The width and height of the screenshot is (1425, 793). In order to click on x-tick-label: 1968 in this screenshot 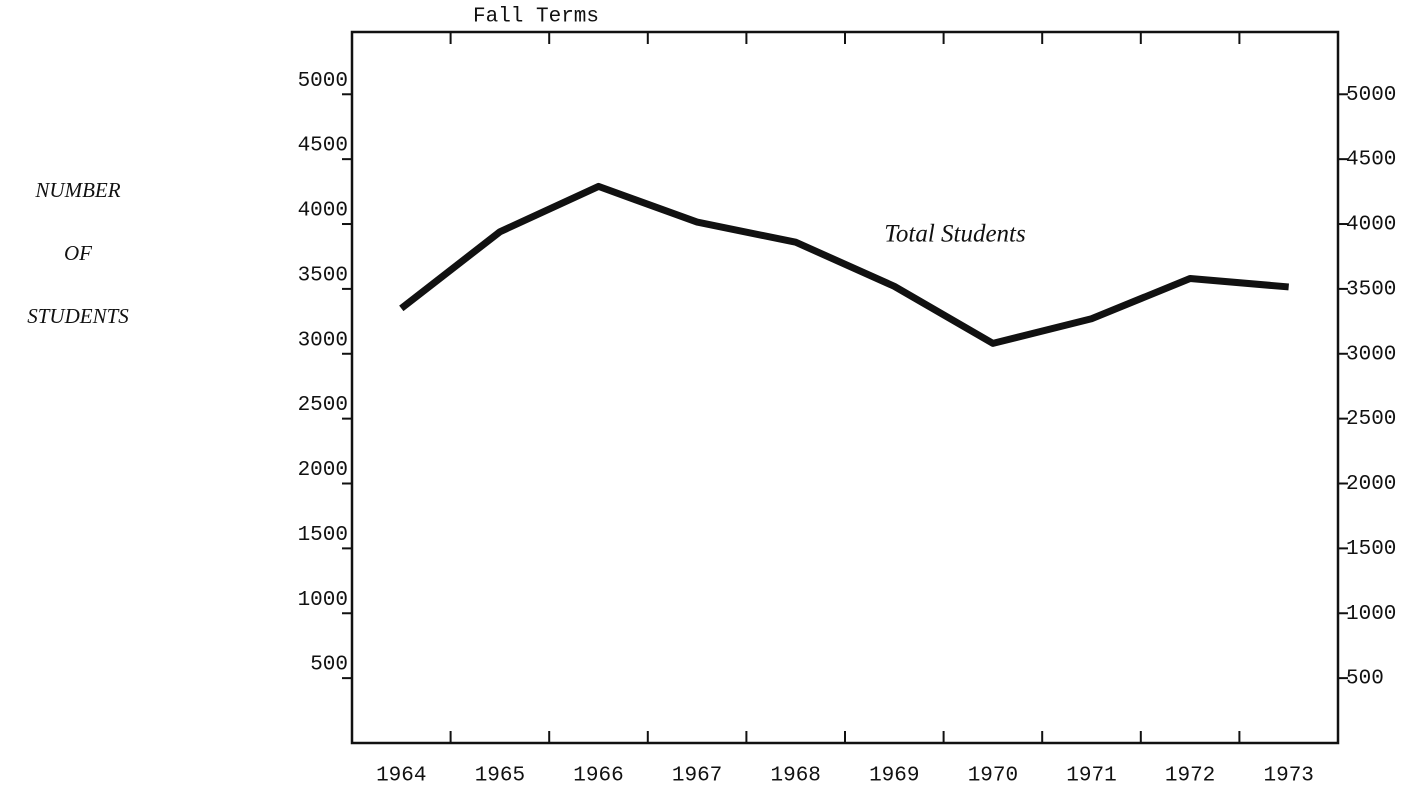, I will do `click(795, 776)`.